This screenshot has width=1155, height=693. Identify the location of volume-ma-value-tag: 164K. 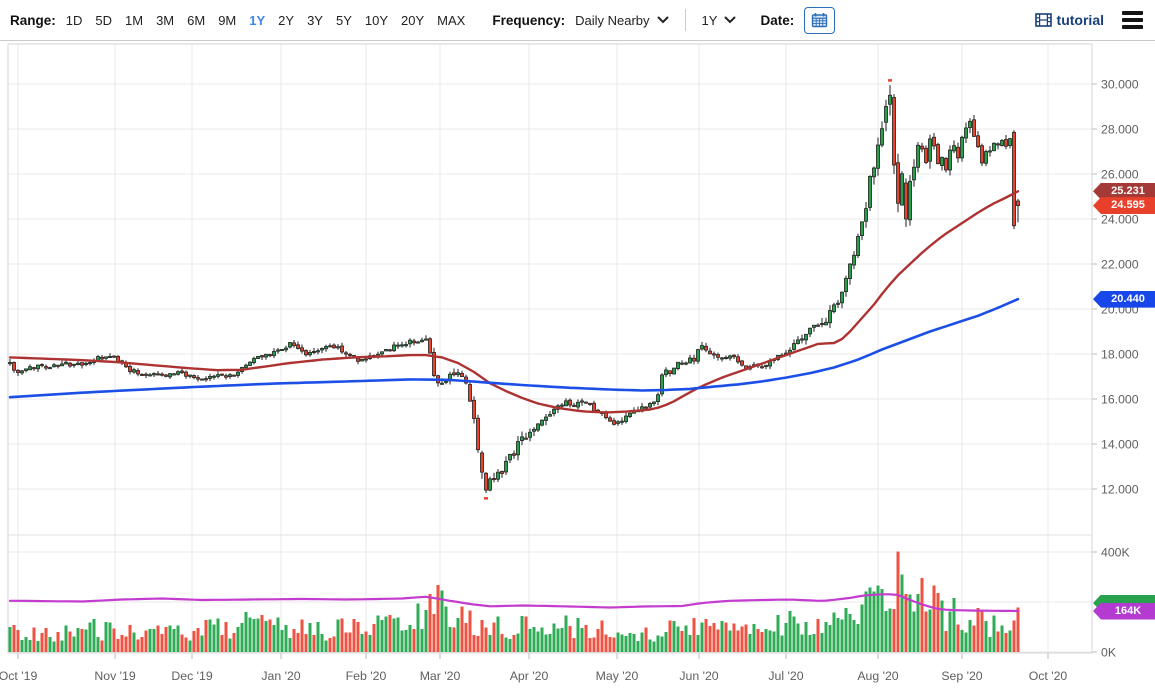
(1124, 611).